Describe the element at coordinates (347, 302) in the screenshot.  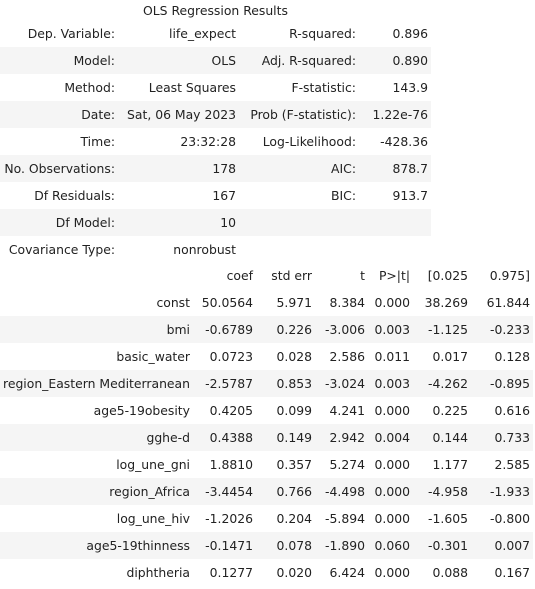
I see `t-value: 8.384` at that location.